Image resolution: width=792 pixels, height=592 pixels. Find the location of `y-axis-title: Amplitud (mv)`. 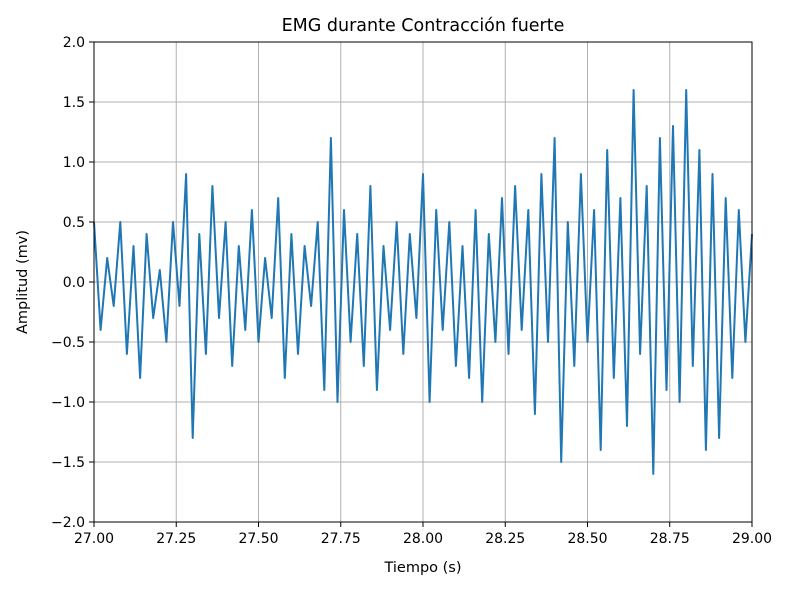

y-axis-title: Amplitud (mv) is located at coordinates (23, 282).